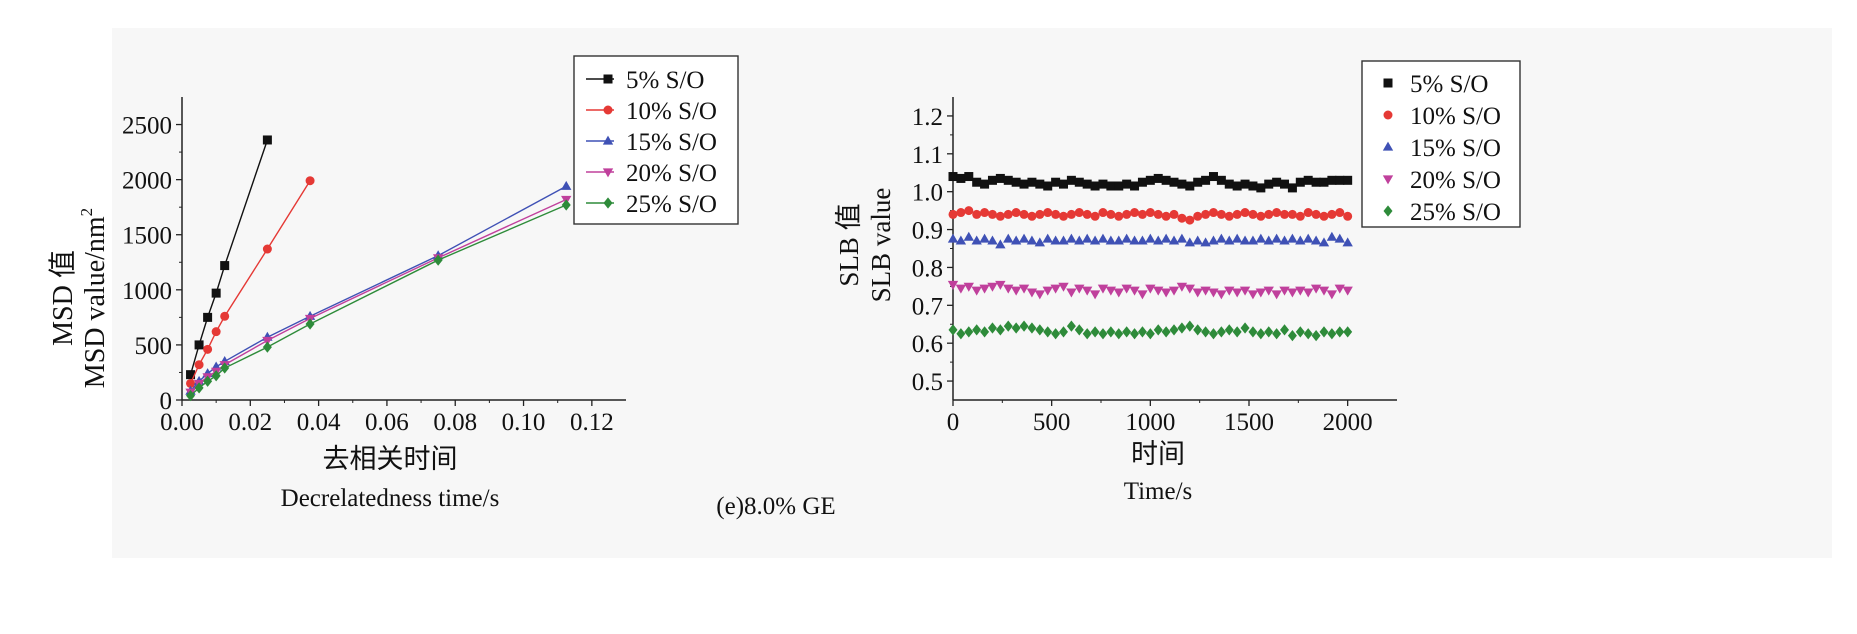 Image resolution: width=1857 pixels, height=634 pixels. Describe the element at coordinates (1455, 116) in the screenshot. I see `legend-label: 10% S/O` at that location.